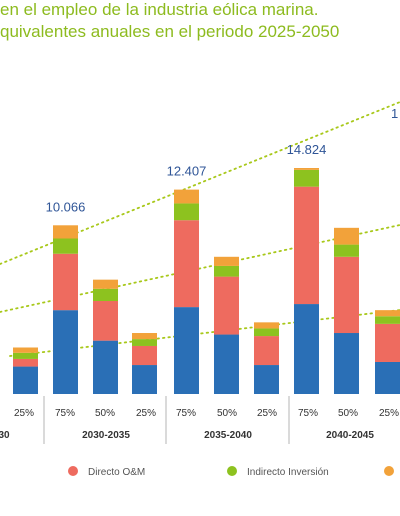 The height and width of the screenshot is (516, 400). I want to click on period-tick-label: 2030-2035, so click(106, 435).